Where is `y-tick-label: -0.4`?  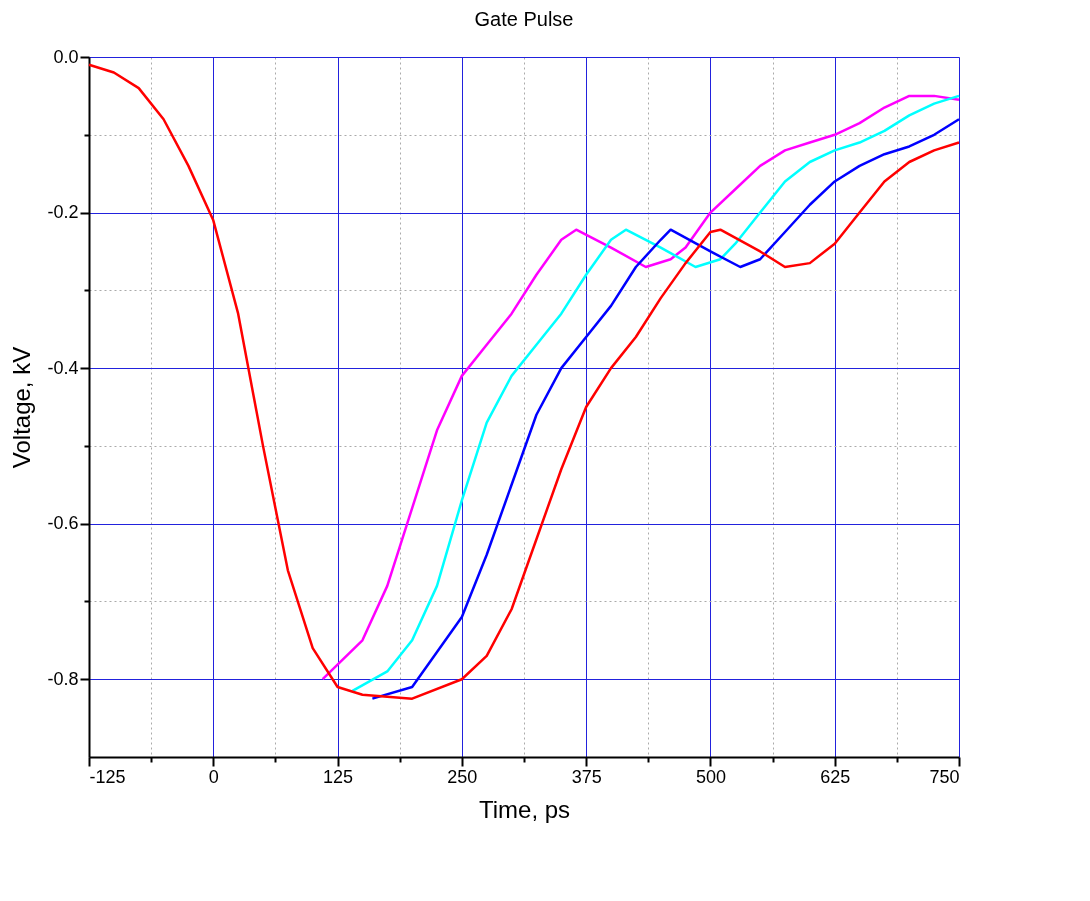
y-tick-label: -0.4 is located at coordinates (63, 367).